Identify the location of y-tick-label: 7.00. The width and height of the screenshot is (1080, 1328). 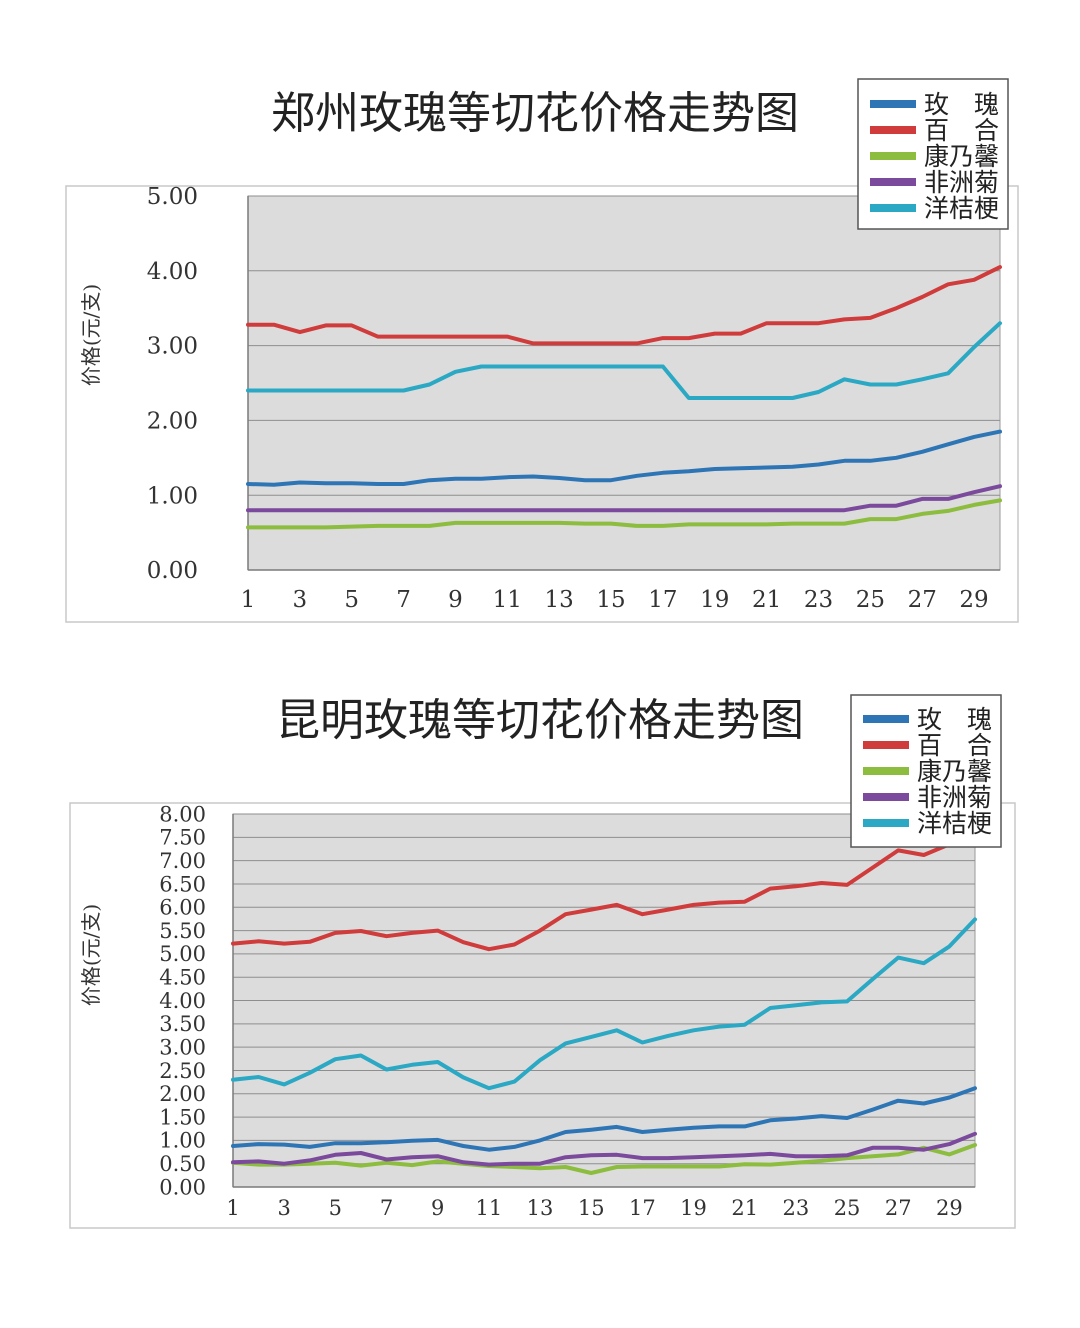
(182, 861).